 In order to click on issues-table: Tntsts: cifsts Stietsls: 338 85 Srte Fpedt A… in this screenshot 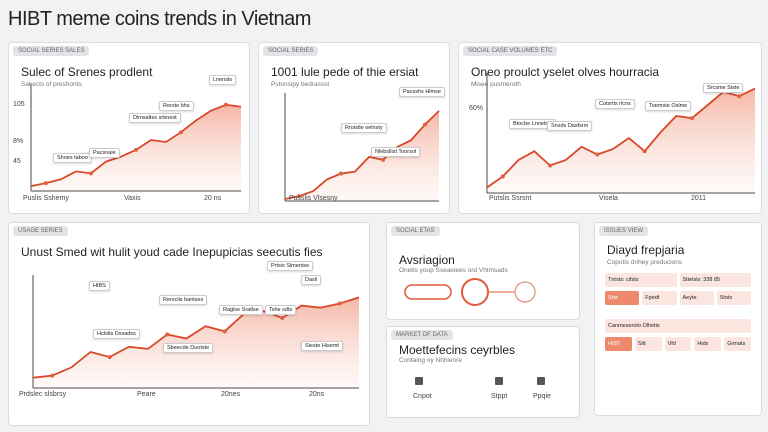, I will do `click(678, 314)`.